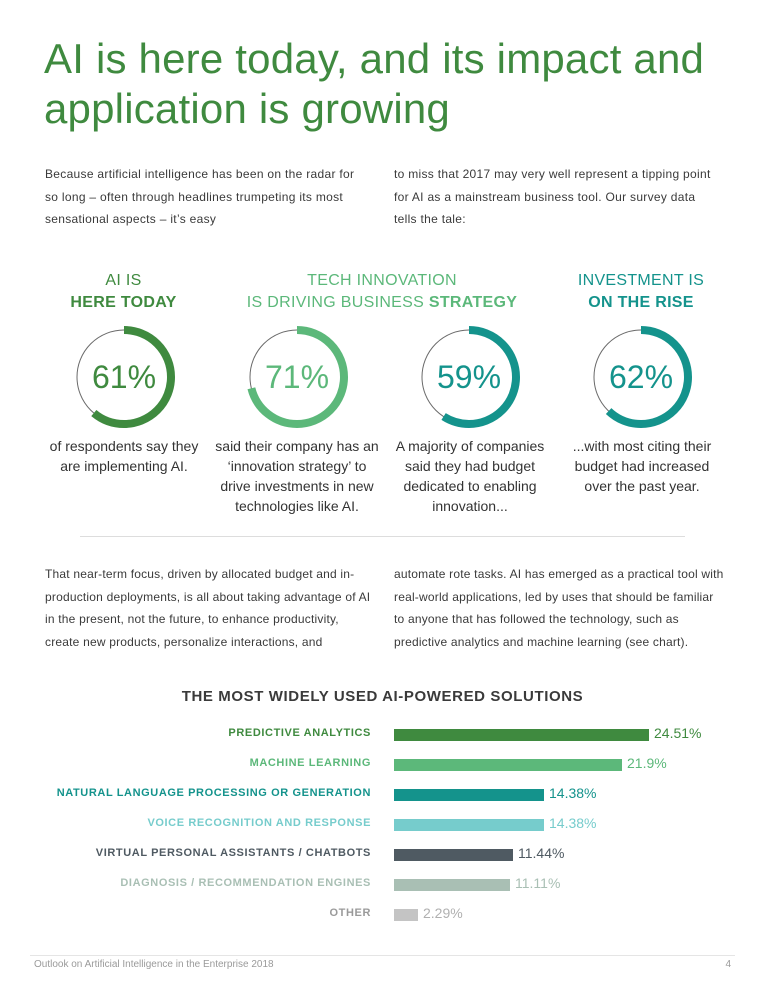  Describe the element at coordinates (382, 735) in the screenshot. I see `bar-row: PREDICTIVE ANALYTICS 24.51%` at that location.